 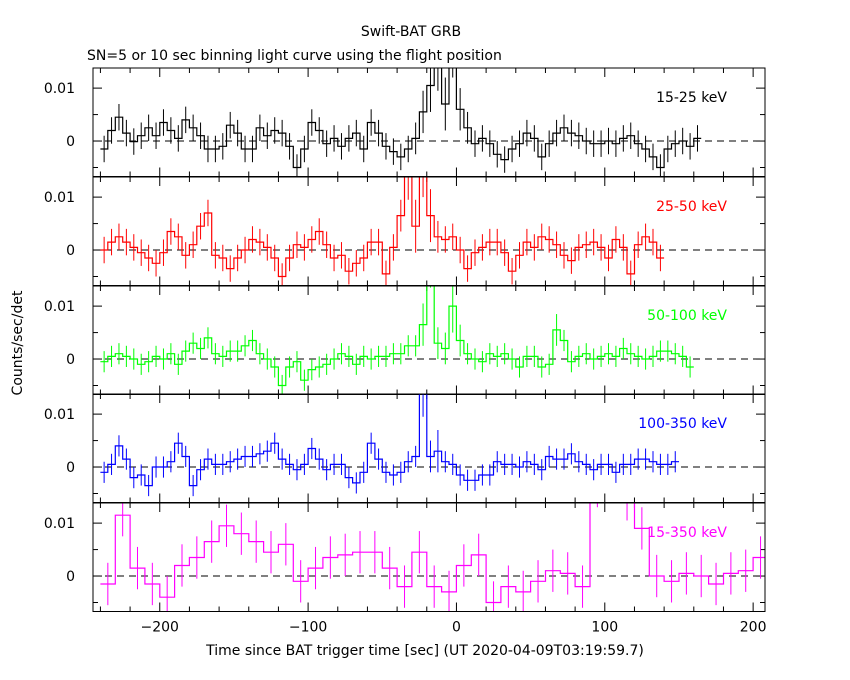 I want to click on figure-title: Swift-BAT GRB, so click(x=411, y=32).